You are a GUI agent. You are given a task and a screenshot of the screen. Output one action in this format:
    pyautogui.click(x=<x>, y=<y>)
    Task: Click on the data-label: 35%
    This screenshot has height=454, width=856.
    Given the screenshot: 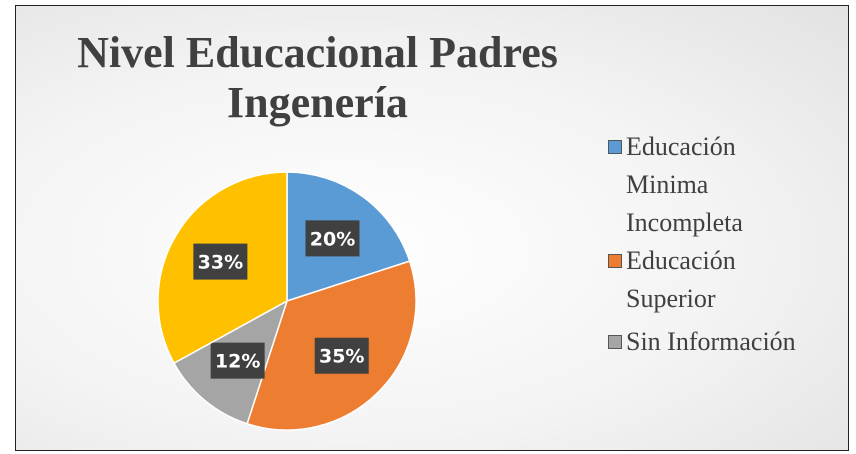 What is the action you would take?
    pyautogui.click(x=341, y=357)
    